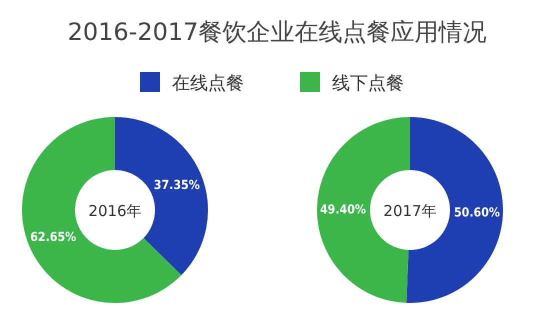 The width and height of the screenshot is (554, 334). Describe the element at coordinates (410, 211) in the screenshot. I see `text: 2017年` at that location.